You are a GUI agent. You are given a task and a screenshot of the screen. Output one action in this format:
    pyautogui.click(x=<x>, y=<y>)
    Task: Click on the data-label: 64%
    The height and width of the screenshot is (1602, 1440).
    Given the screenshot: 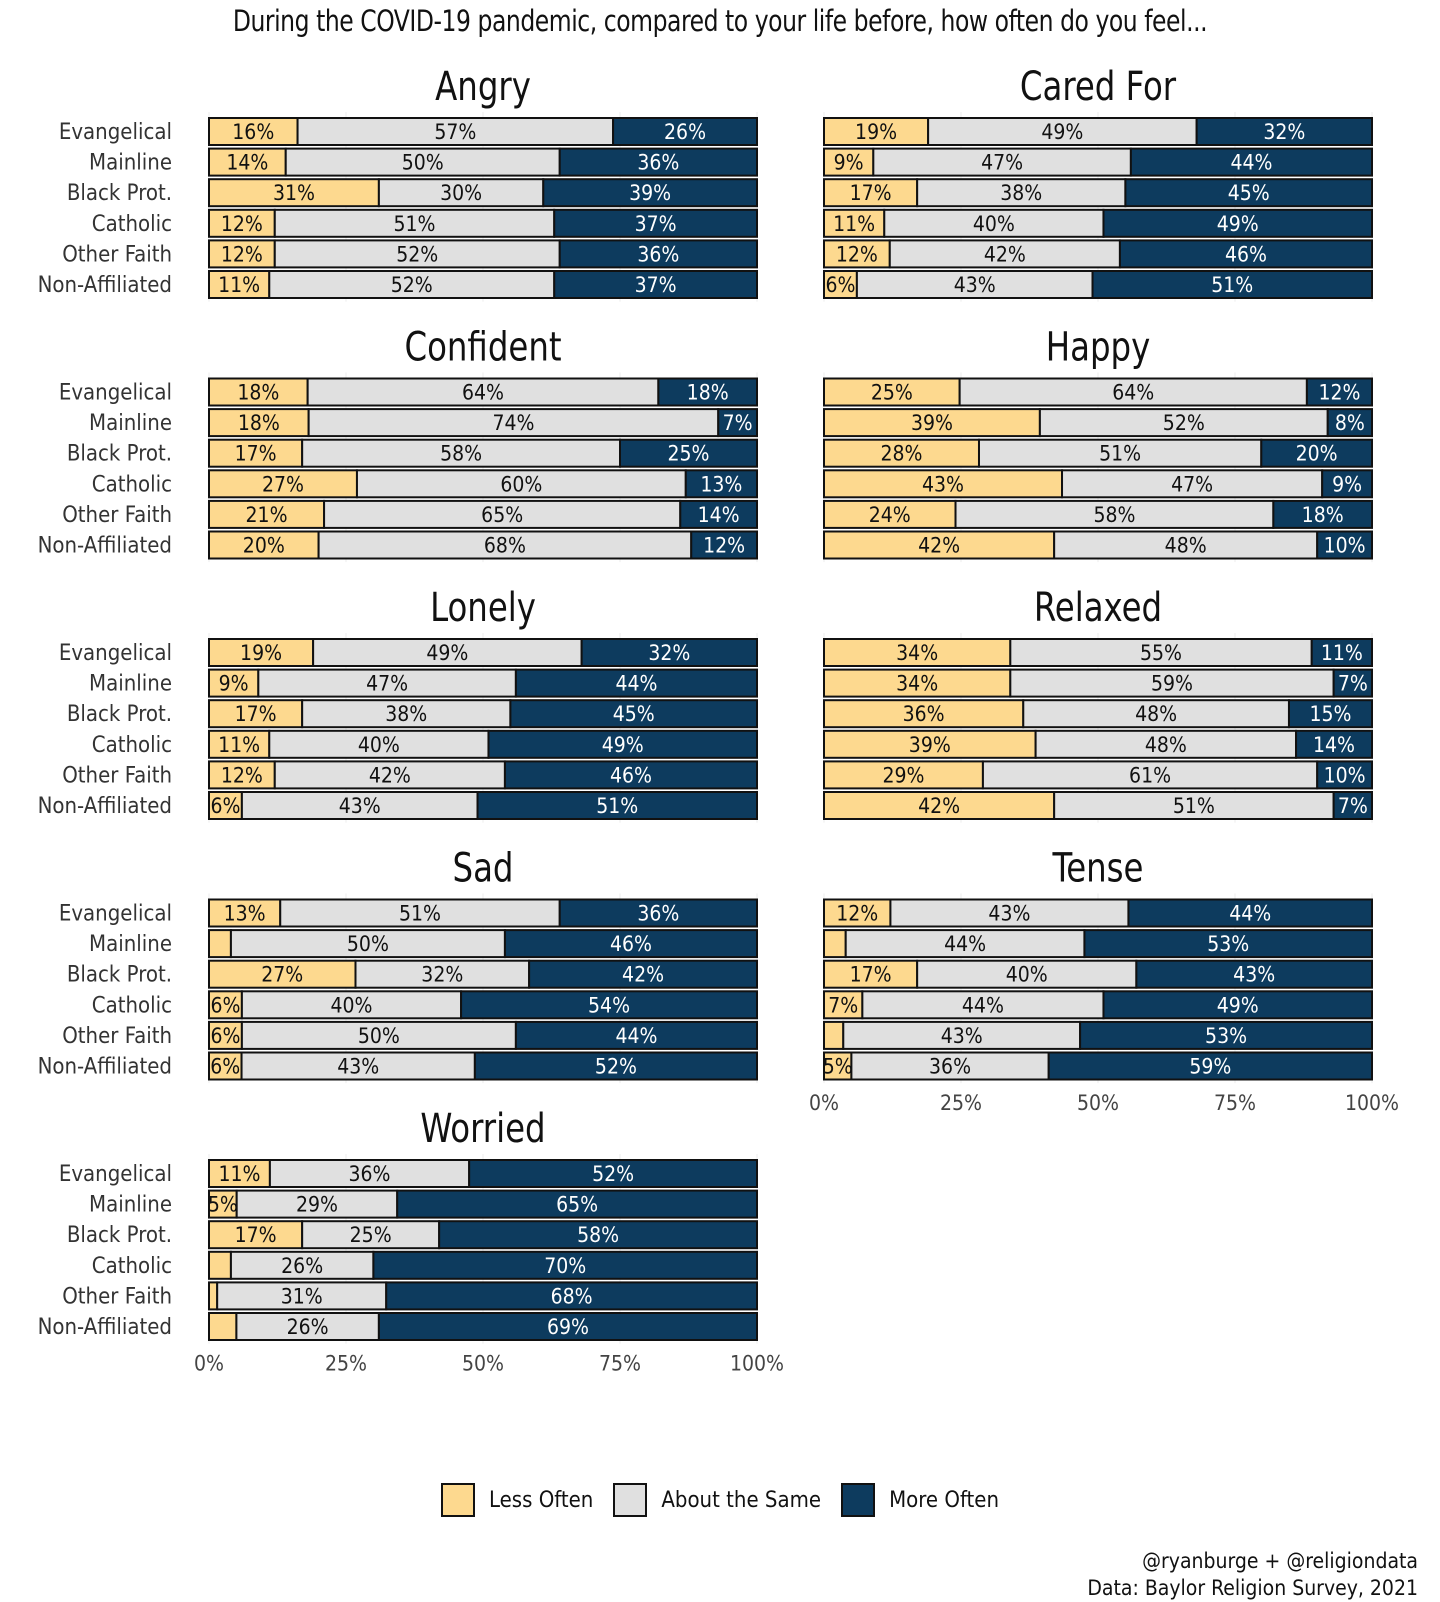 What is the action you would take?
    pyautogui.click(x=483, y=393)
    